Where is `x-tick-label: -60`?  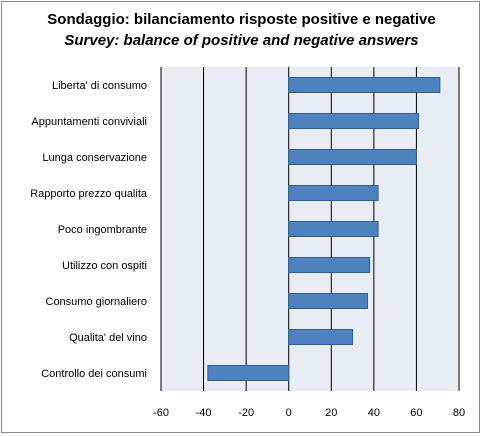 x-tick-label: -60 is located at coordinates (161, 413).